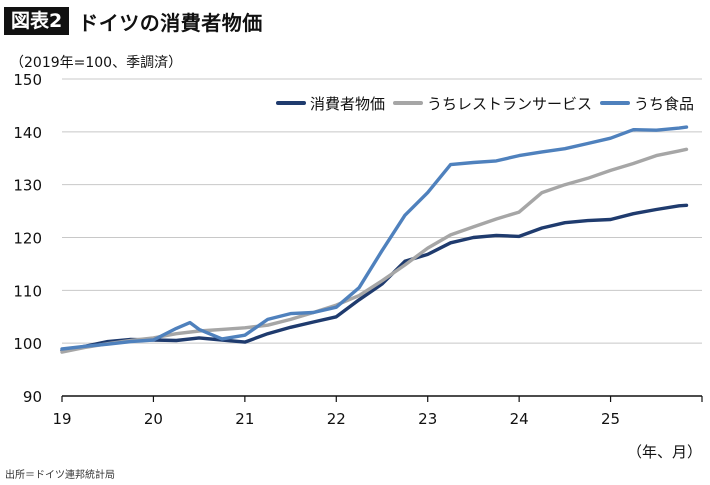  I want to click on x-axis-label: （年、月）, so click(664, 452).